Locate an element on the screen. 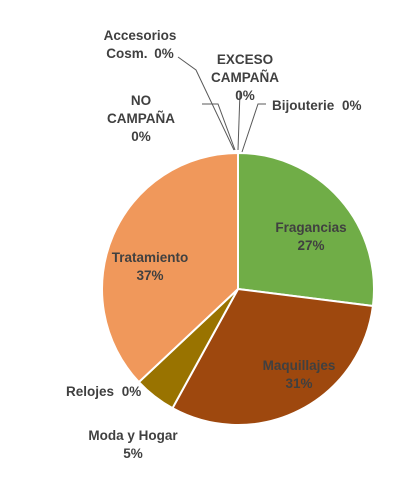 The height and width of the screenshot is (490, 410). label-moda-name: Moda y Hogar is located at coordinates (133, 435).